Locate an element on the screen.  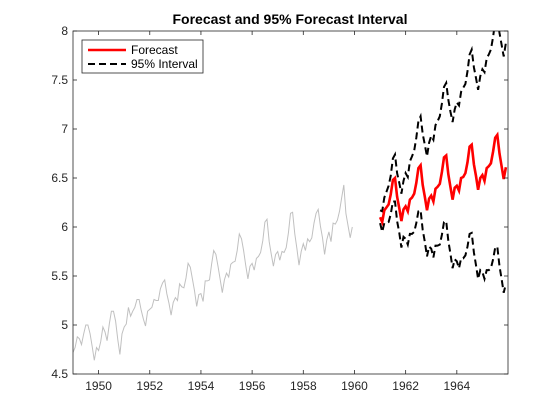
x-tick-label: 1964 is located at coordinates (456, 386).